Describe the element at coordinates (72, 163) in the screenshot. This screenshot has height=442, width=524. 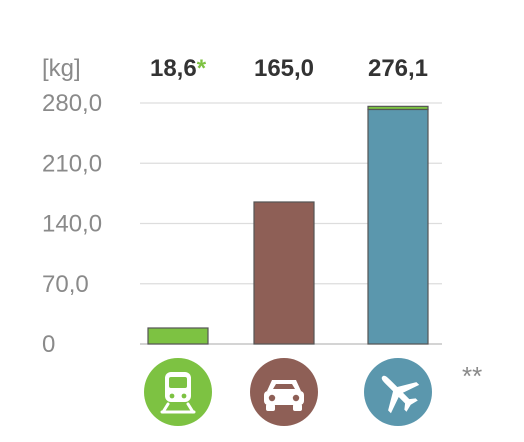
I see `y-tick-label: 210,0` at that location.